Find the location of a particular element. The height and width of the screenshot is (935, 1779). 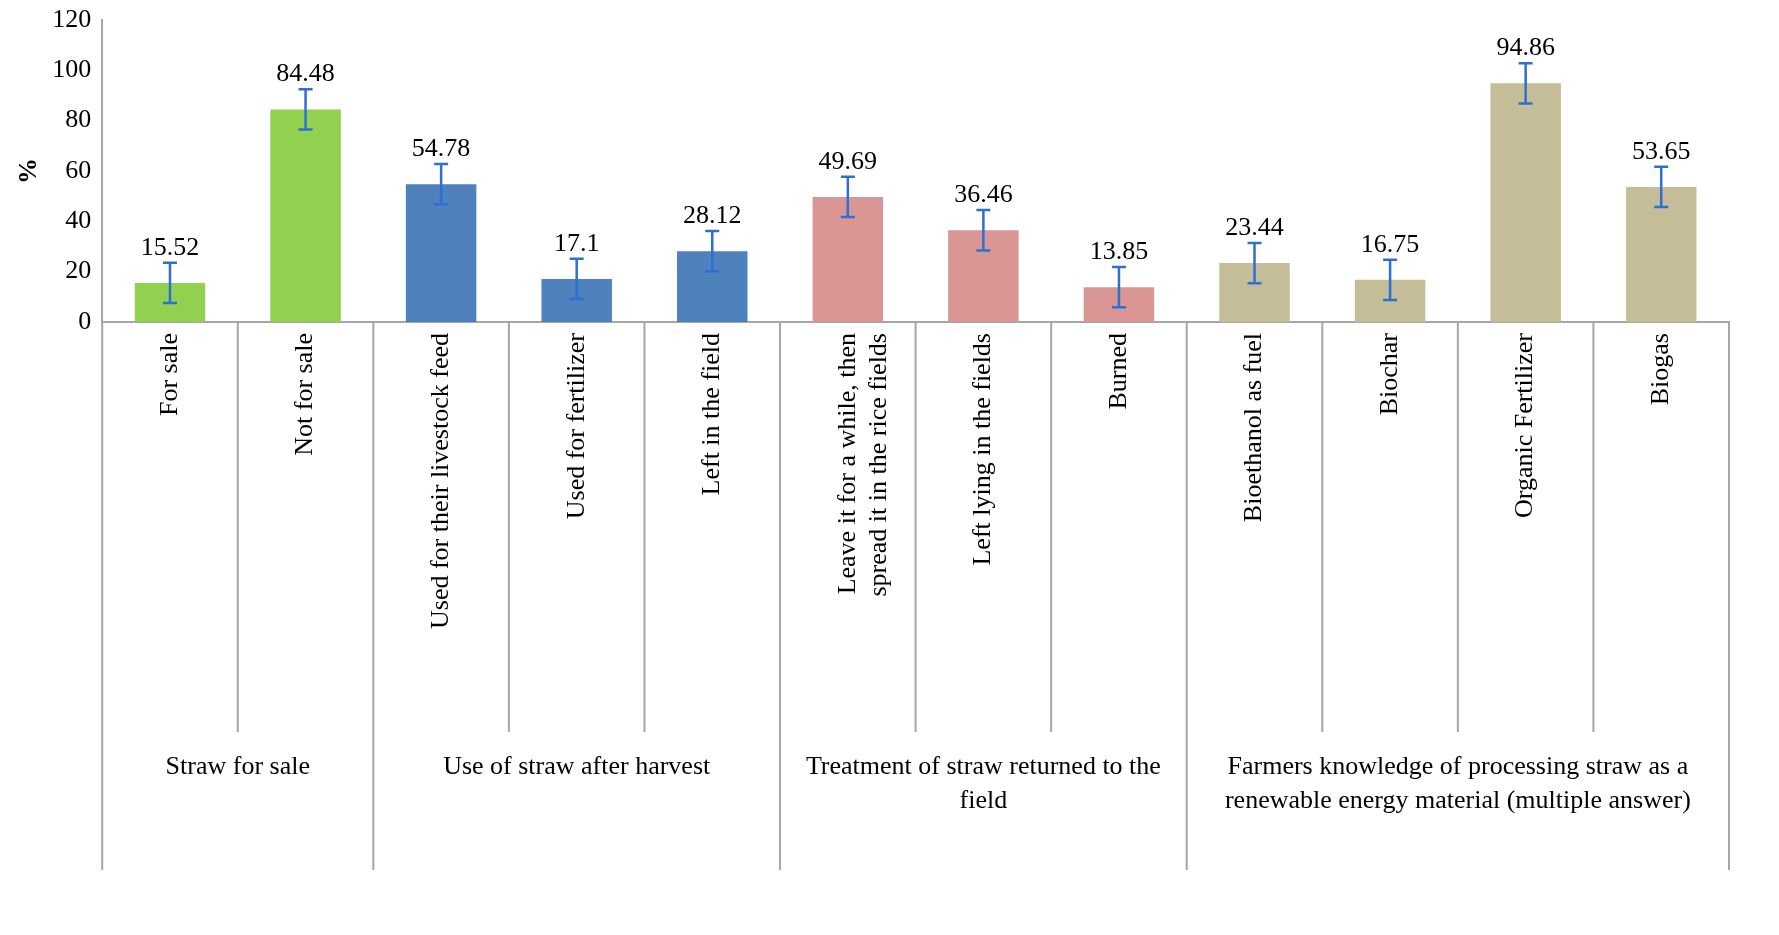

y-tick-label: 100 is located at coordinates (72, 69).